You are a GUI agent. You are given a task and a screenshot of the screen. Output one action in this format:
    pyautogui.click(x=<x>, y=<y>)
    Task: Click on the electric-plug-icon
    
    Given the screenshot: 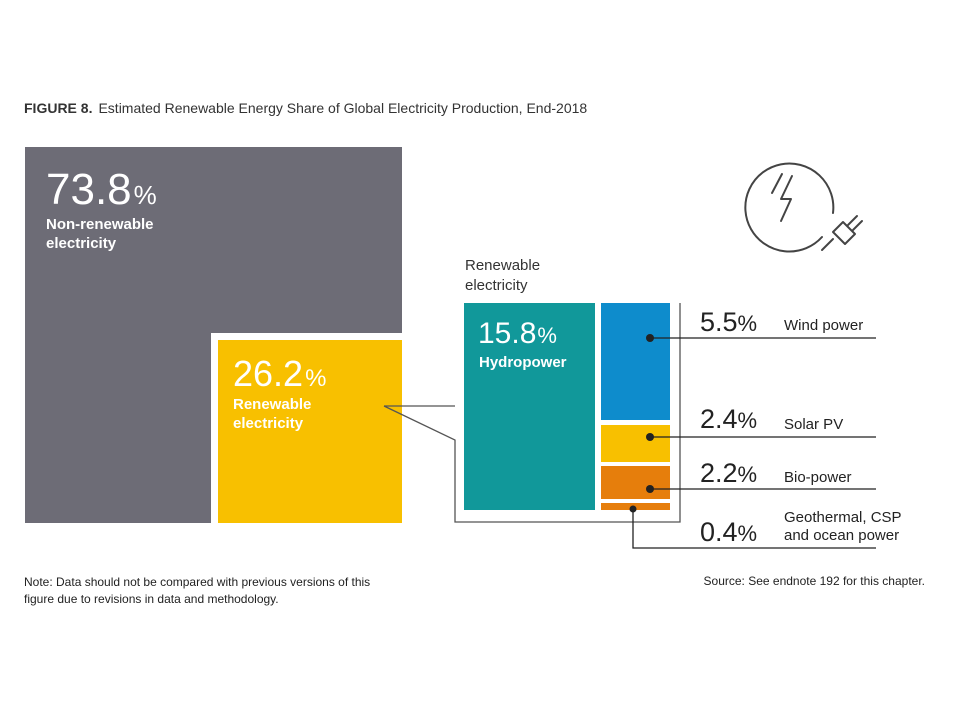 What is the action you would take?
    pyautogui.click(x=803, y=207)
    